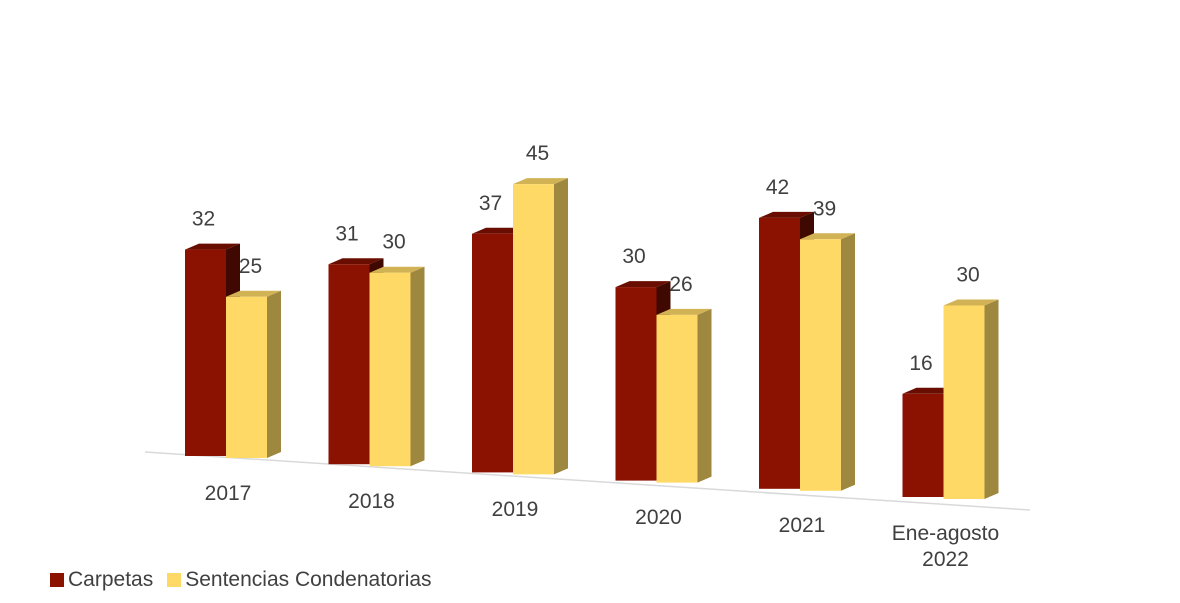 Image resolution: width=1180 pixels, height=603 pixels. I want to click on category-label-2020: 2020, so click(658, 517).